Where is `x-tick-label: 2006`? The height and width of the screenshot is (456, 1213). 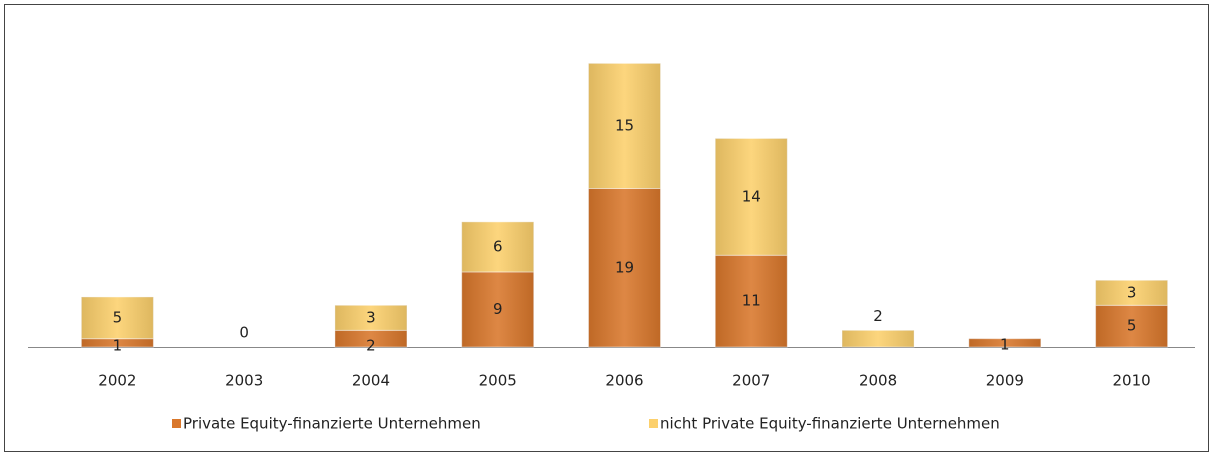 x-tick-label: 2006 is located at coordinates (624, 381).